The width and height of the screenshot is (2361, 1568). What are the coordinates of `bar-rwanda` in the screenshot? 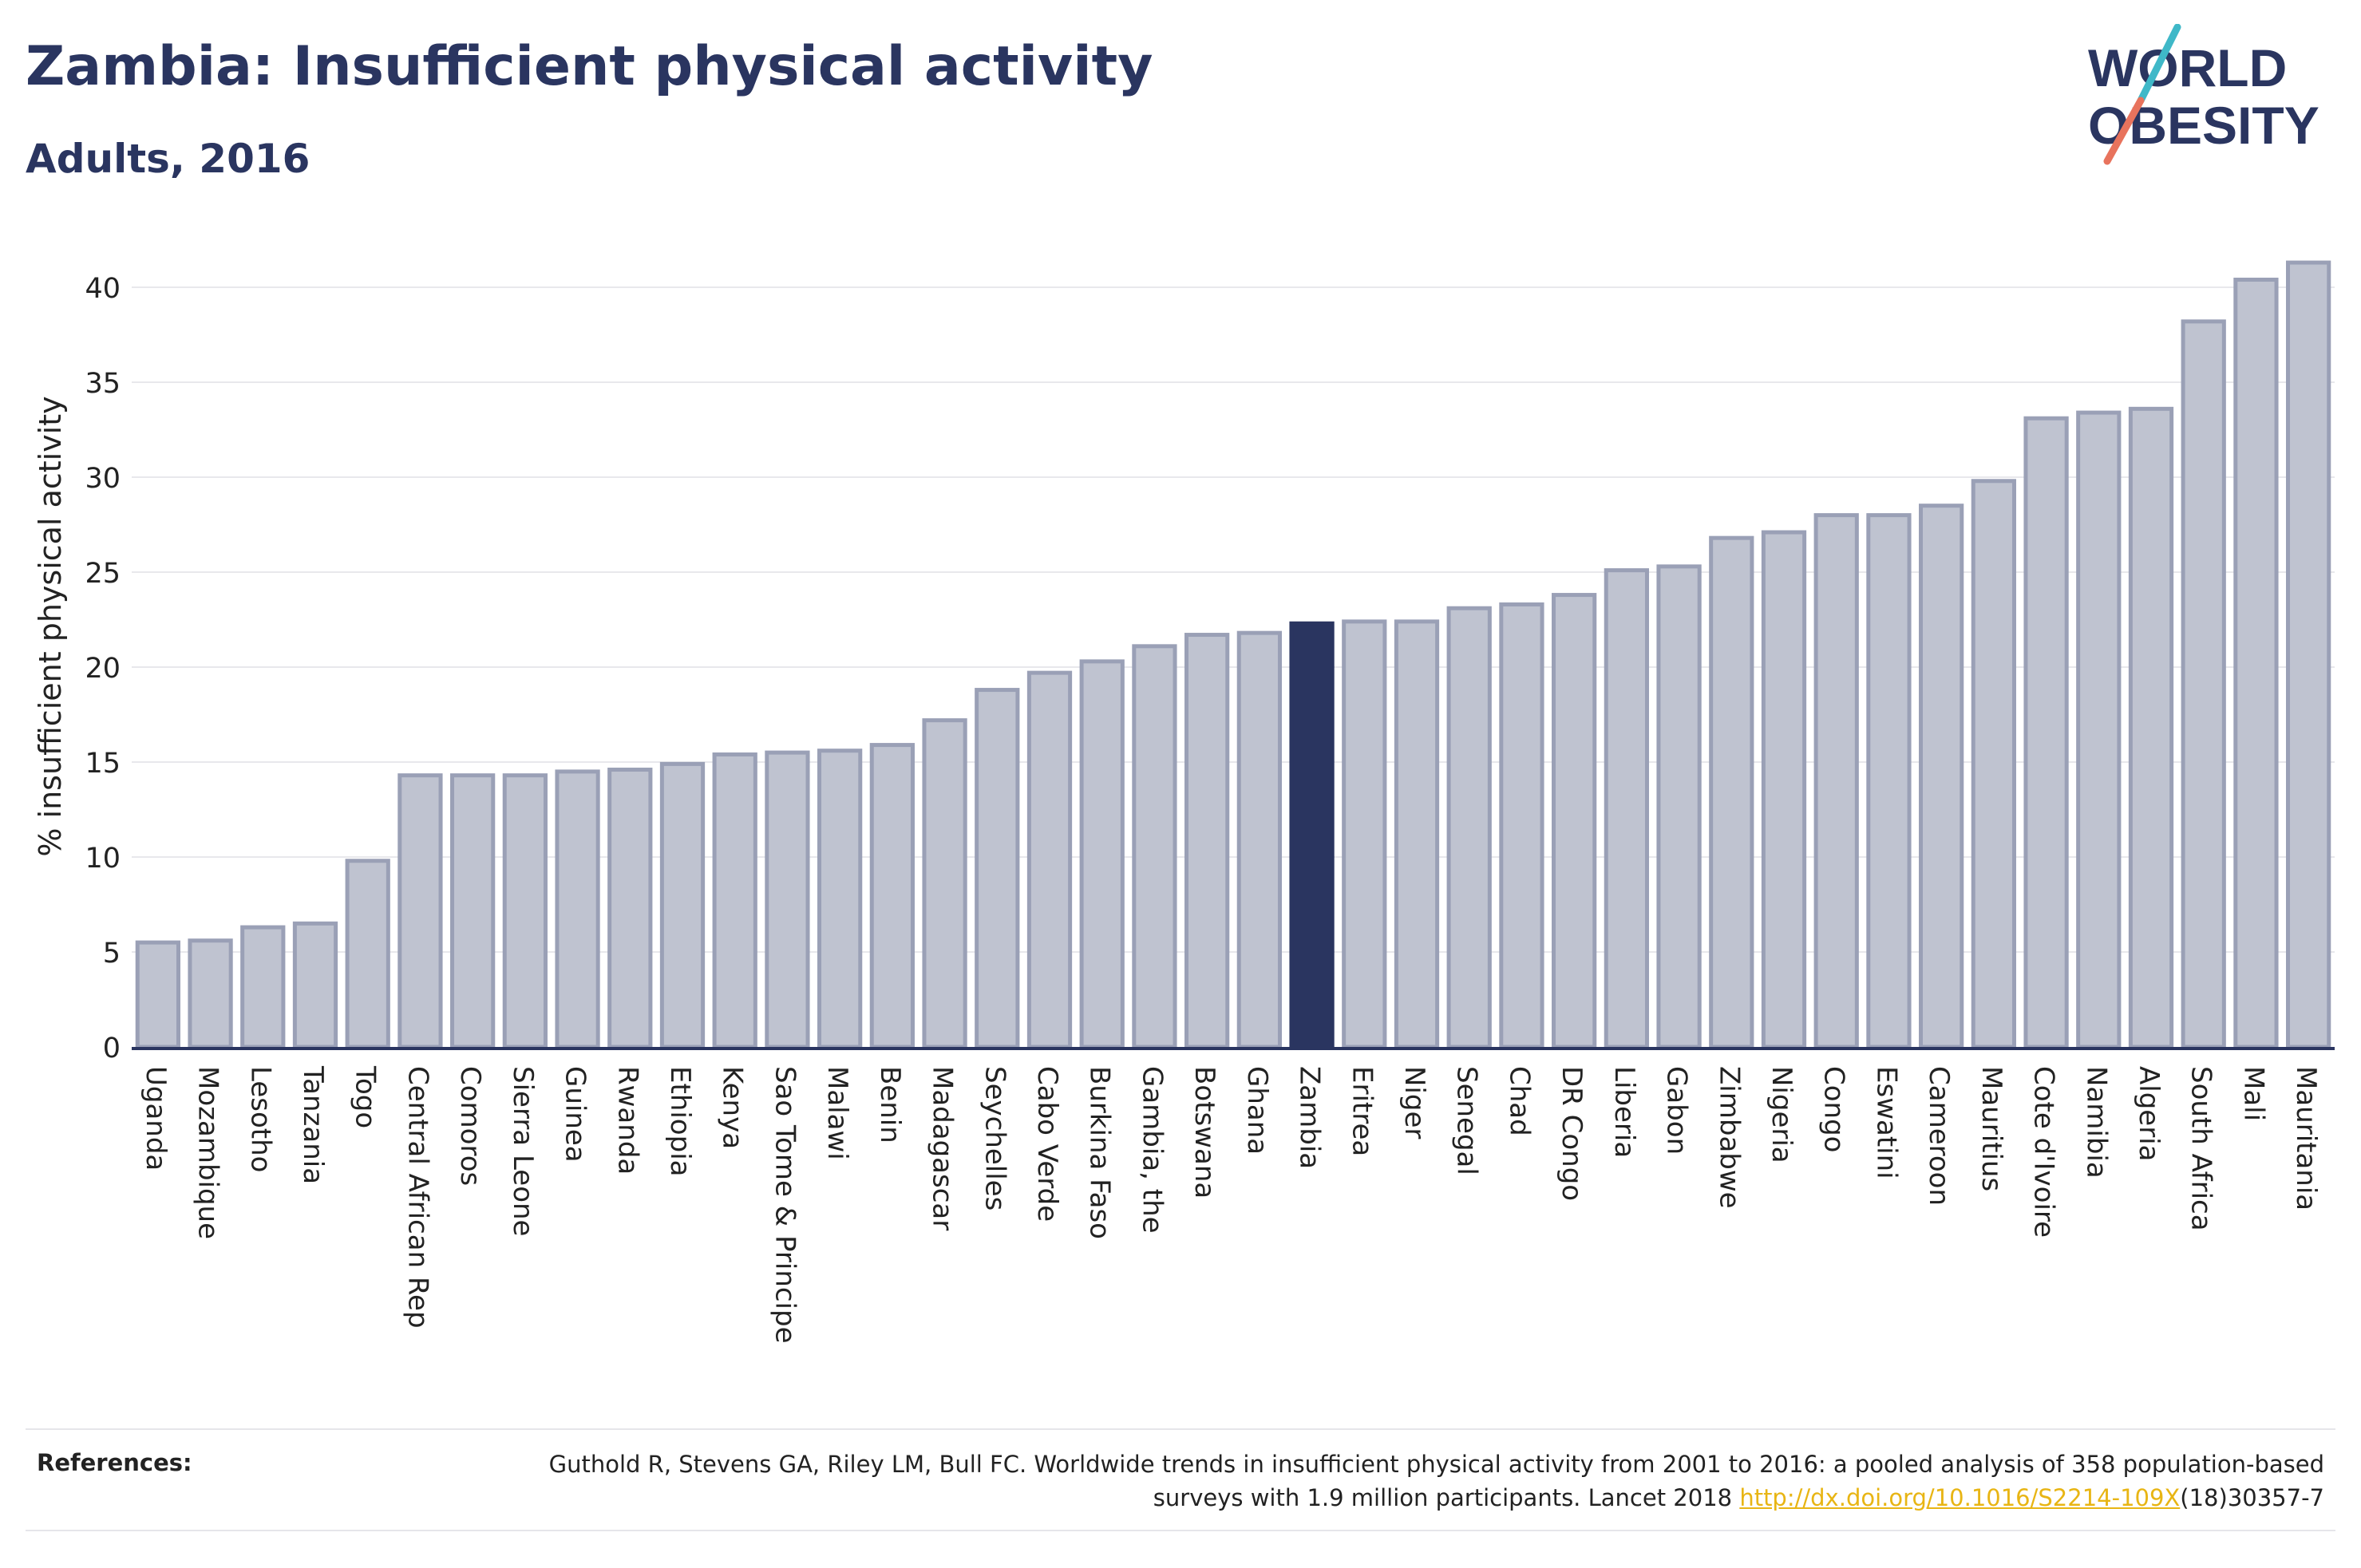 It's located at (630, 908).